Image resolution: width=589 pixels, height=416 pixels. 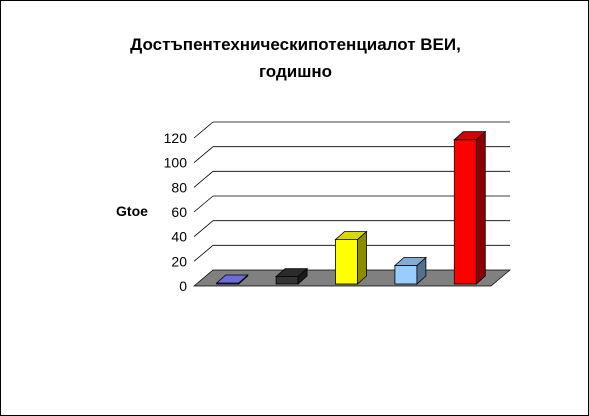 What do you see at coordinates (176, 163) in the screenshot?
I see `y-tick-label: 100` at bounding box center [176, 163].